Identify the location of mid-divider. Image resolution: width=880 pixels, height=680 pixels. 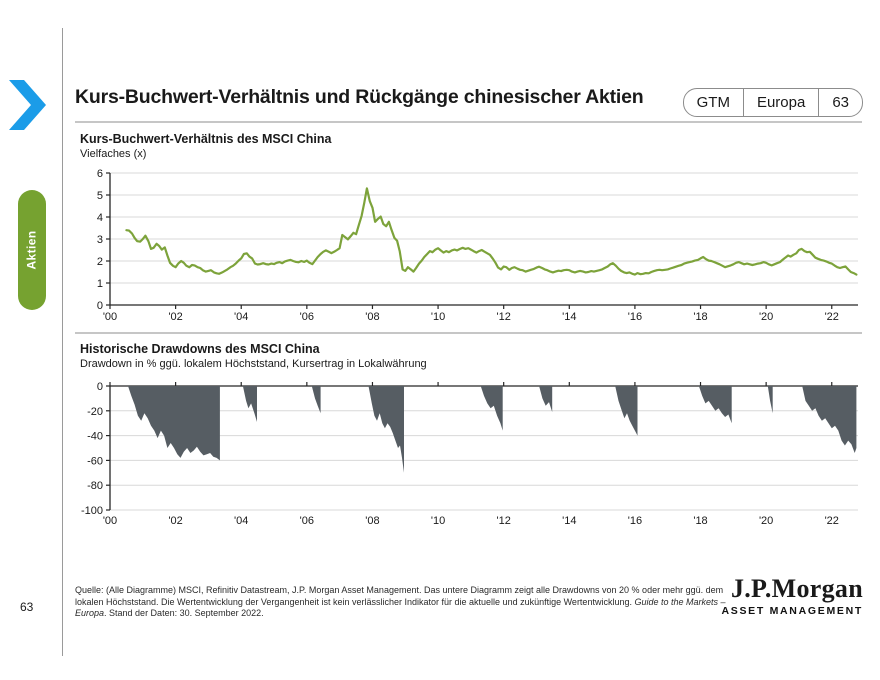
(468, 333).